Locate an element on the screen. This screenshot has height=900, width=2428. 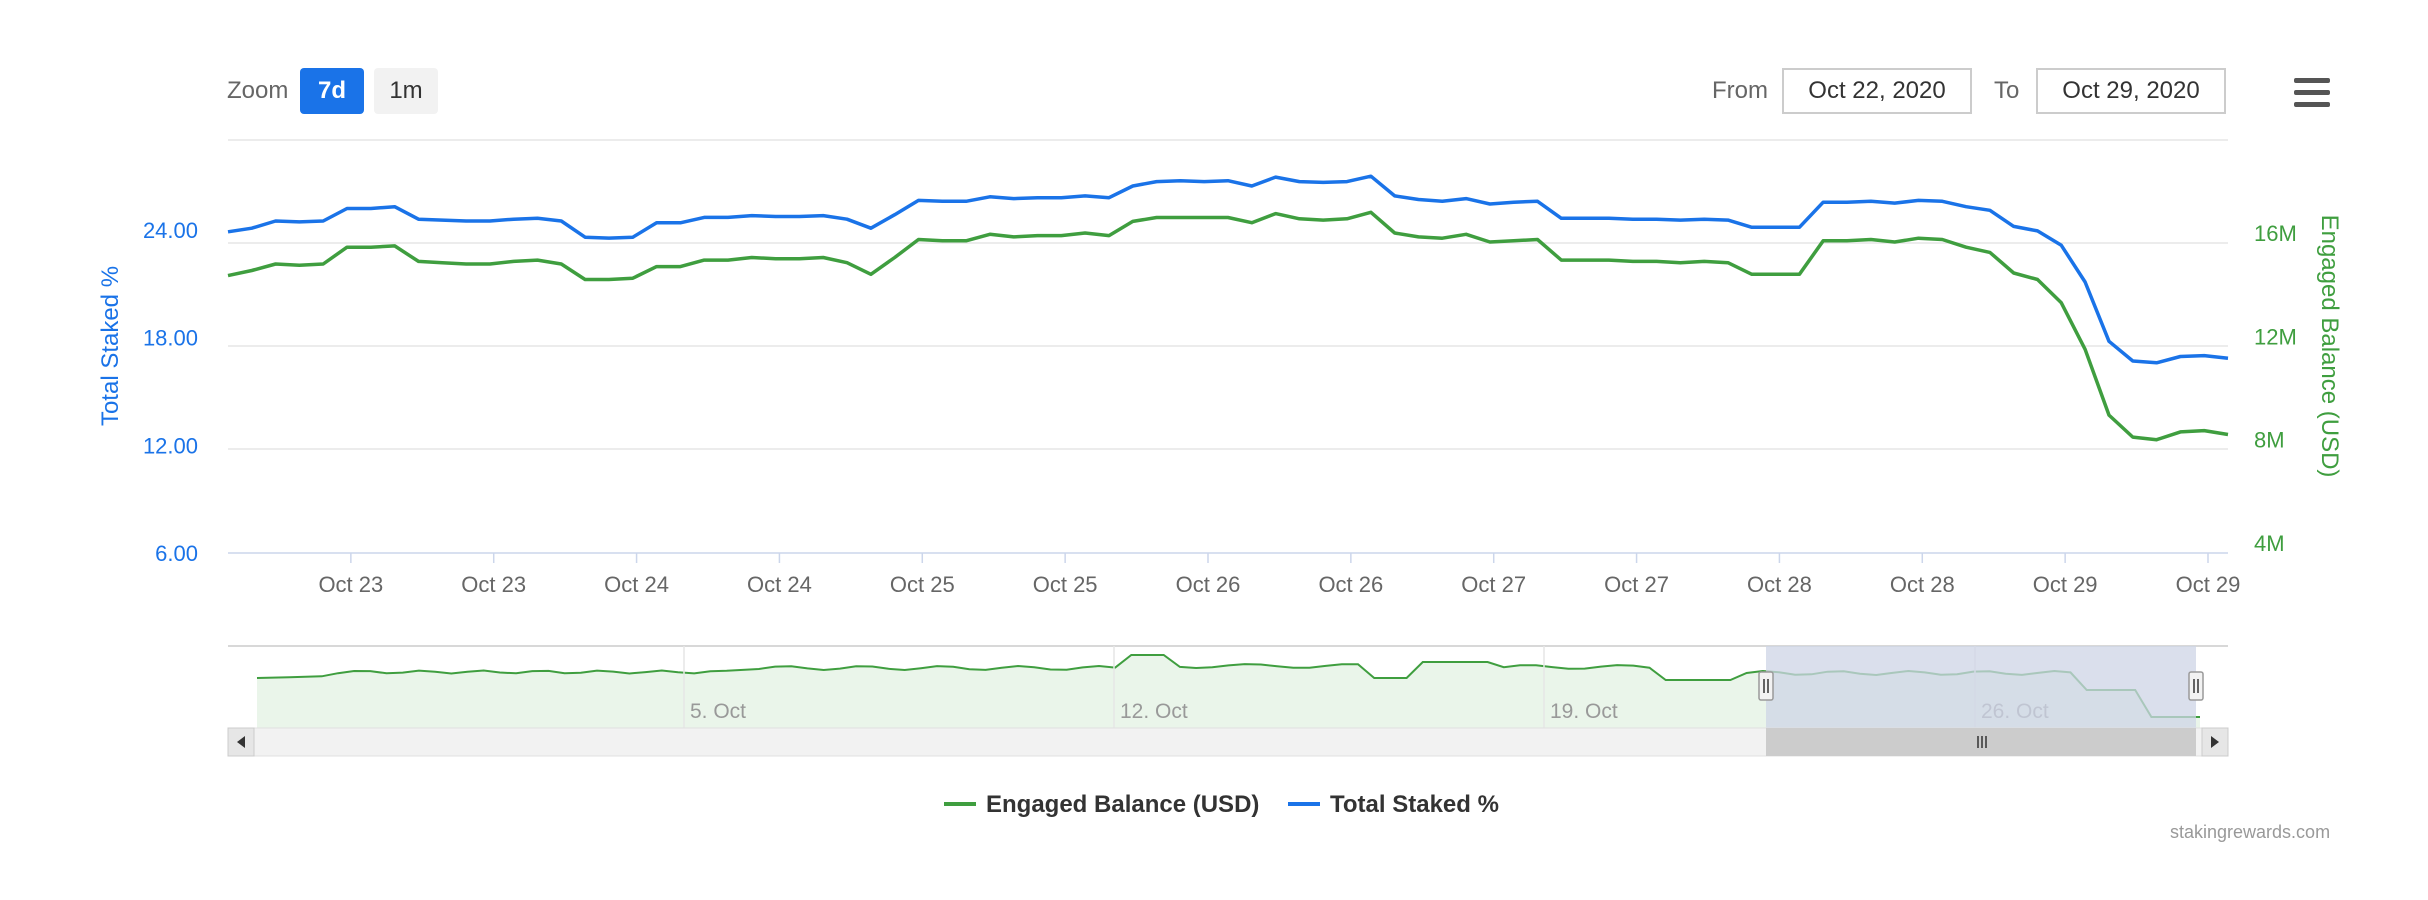
navigator-tick-label: 19. Oct is located at coordinates (1584, 711).